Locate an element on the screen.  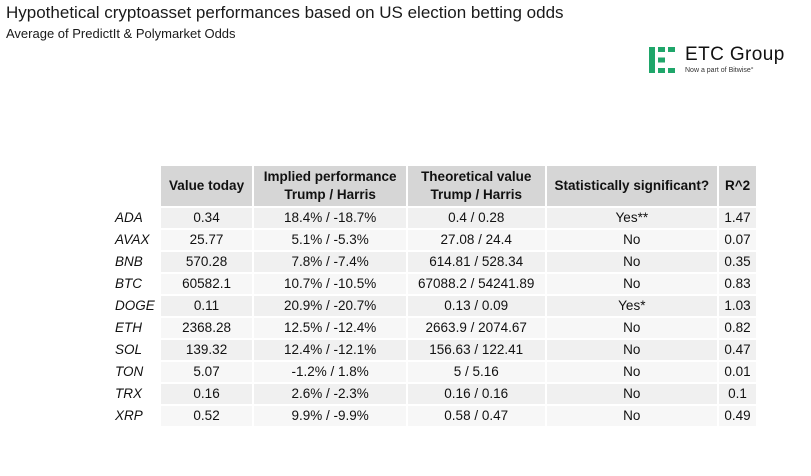
header-r2: R^2 is located at coordinates (737, 186).